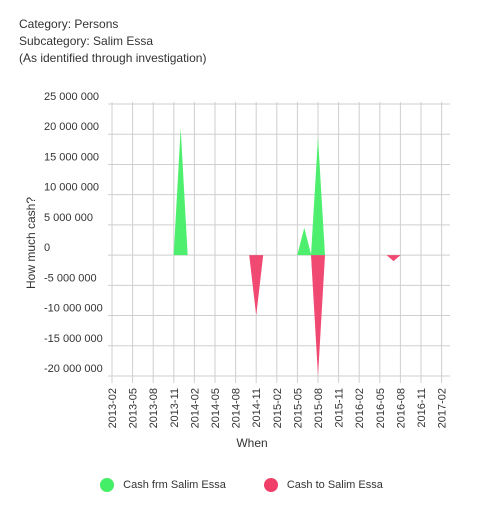 The height and width of the screenshot is (520, 483). I want to click on y-tick-label: 5 000 000, so click(68, 218).